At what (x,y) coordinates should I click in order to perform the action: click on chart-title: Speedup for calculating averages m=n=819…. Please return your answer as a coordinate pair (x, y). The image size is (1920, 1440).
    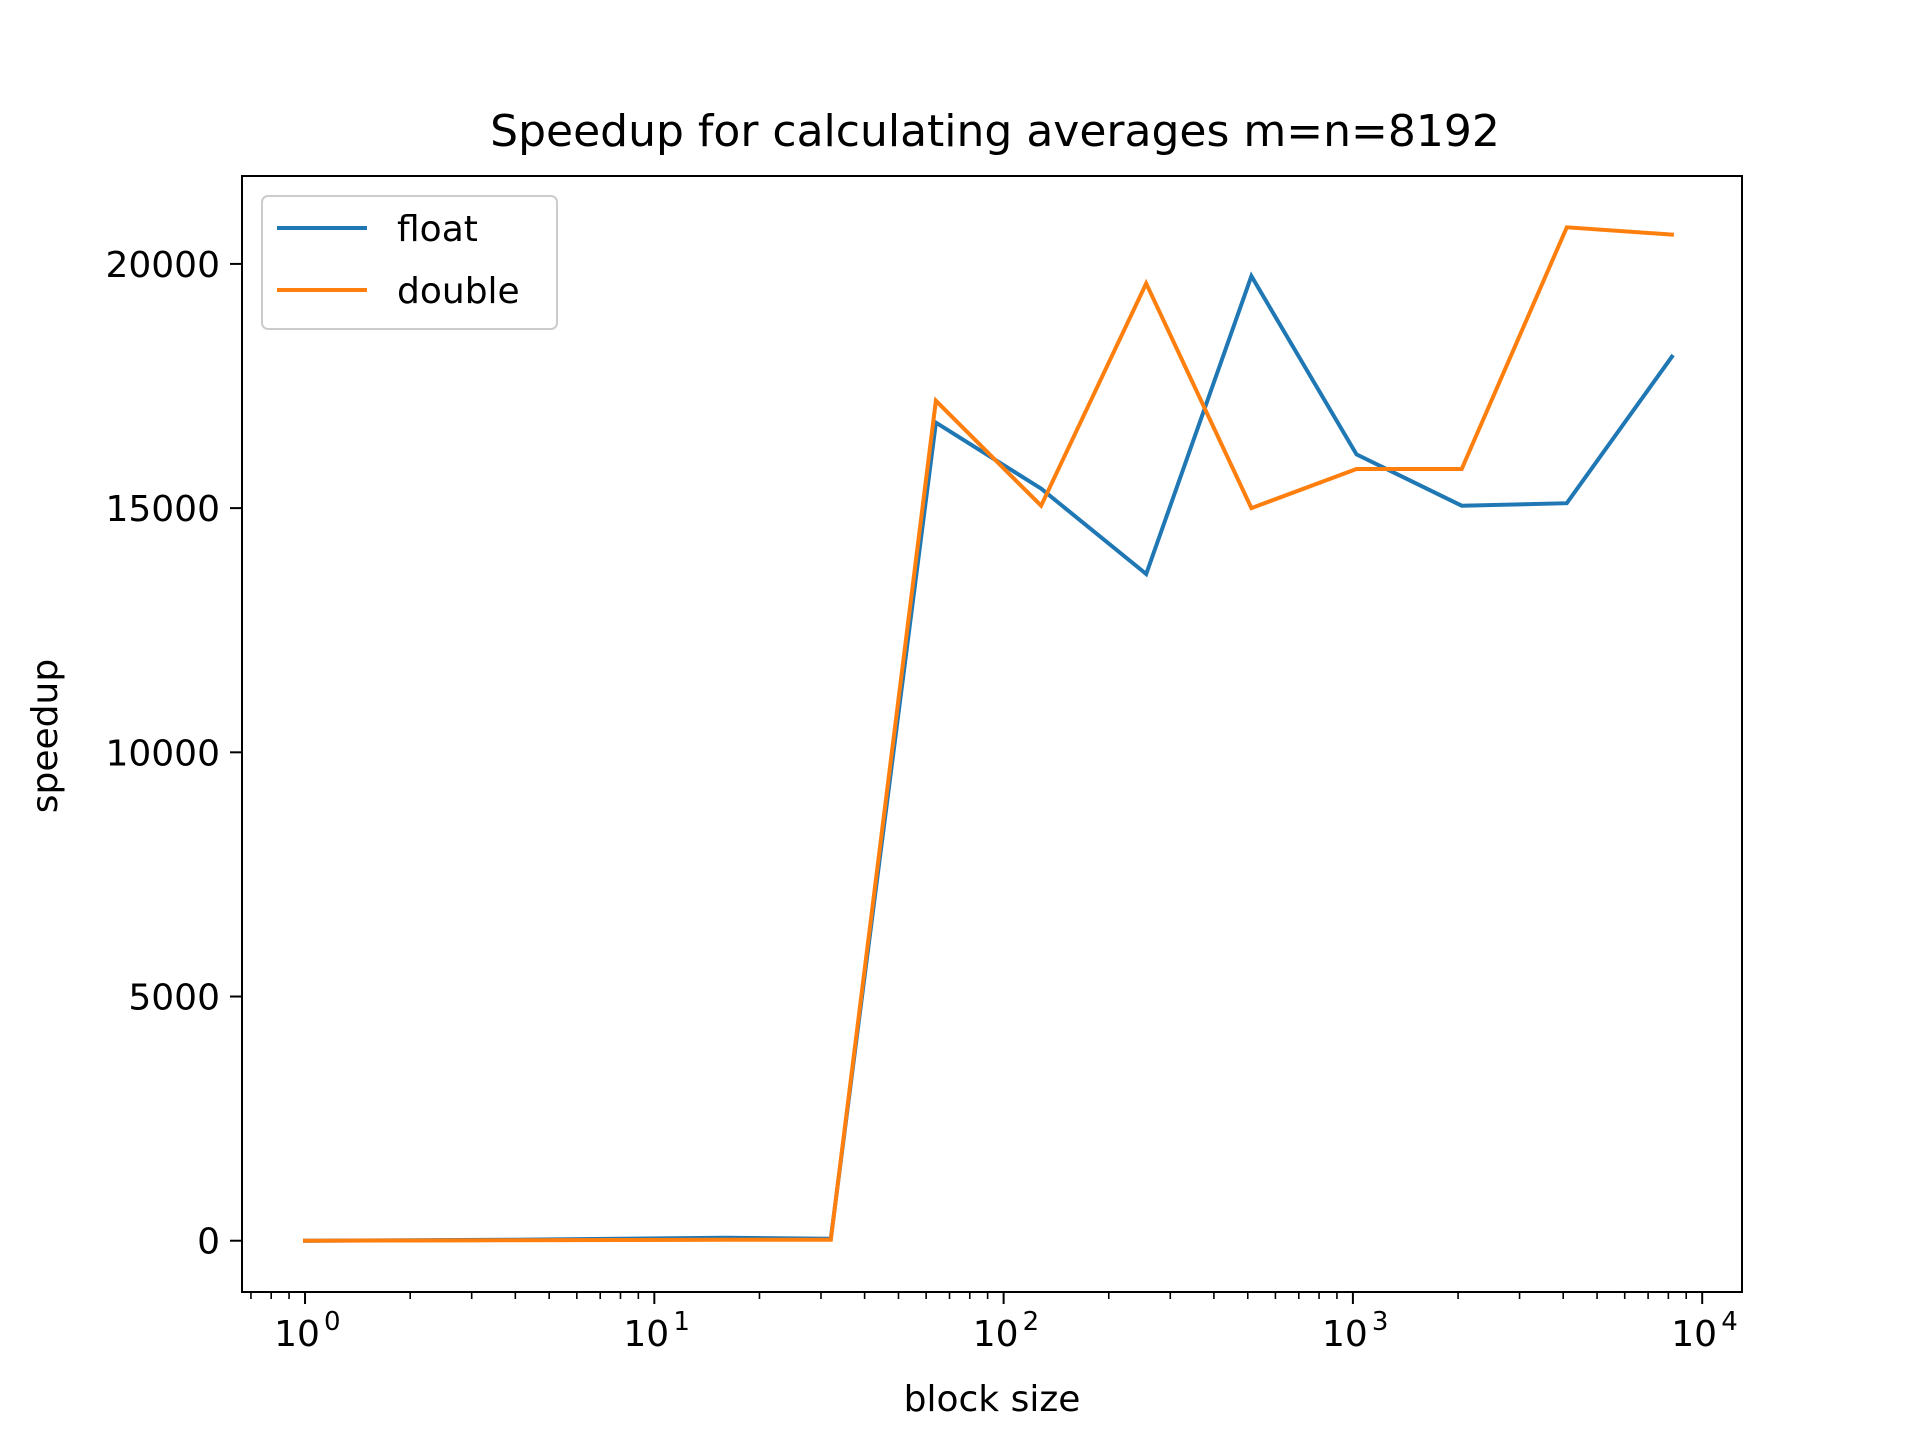
    Looking at the image, I should click on (995, 131).